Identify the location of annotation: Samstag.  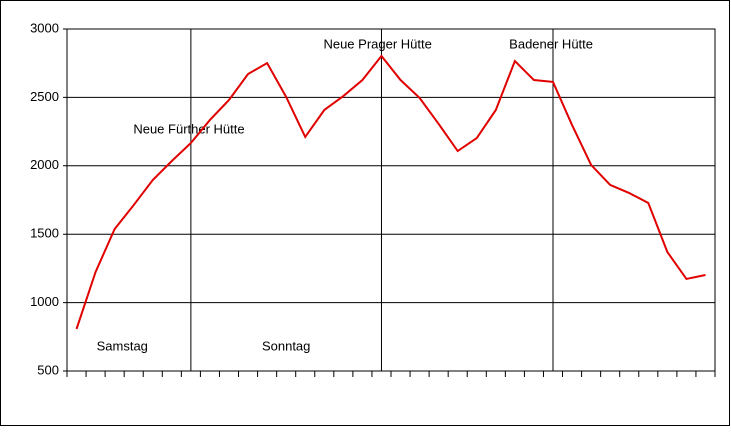
(122, 345).